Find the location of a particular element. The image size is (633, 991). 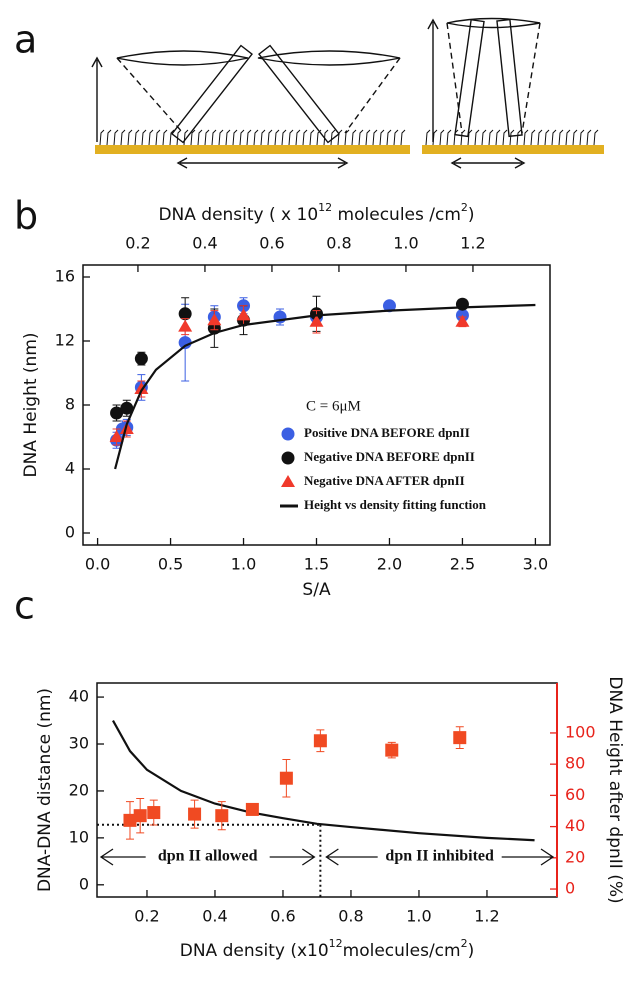

legend-label: Negative DNA BEFORE dpnII is located at coordinates (389, 456).